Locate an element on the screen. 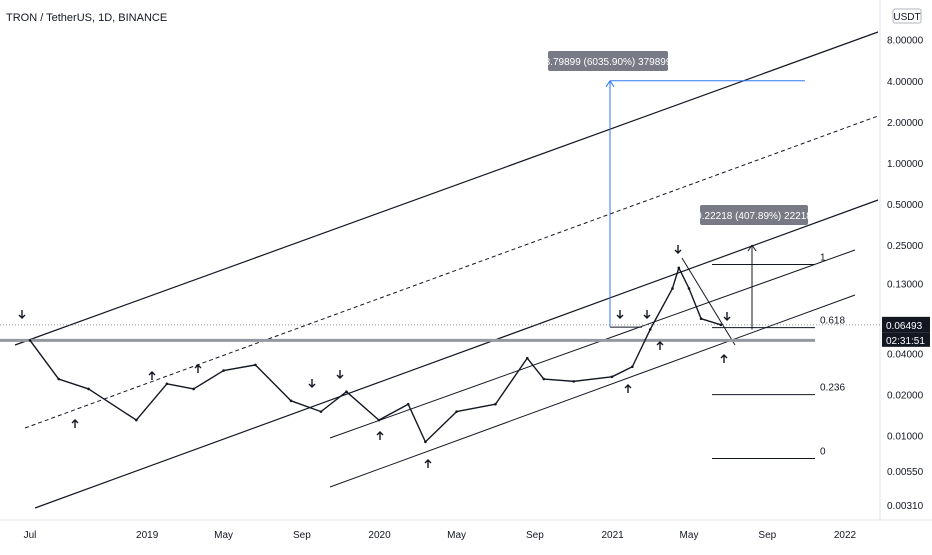 The height and width of the screenshot is (555, 932). y-tick-label: 0.00550 is located at coordinates (905, 472).